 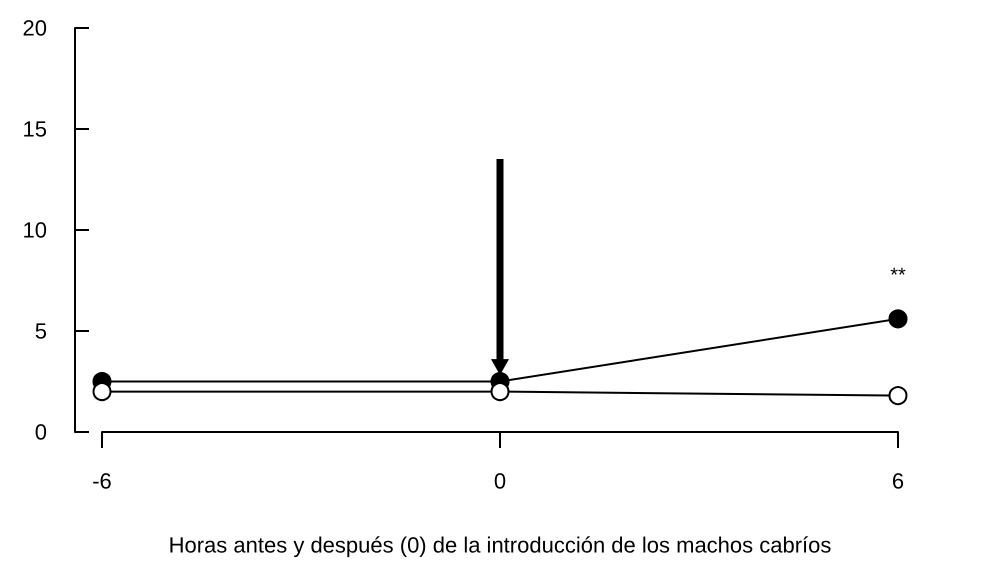 What do you see at coordinates (34, 230) in the screenshot?
I see `y-tick-label: 10` at bounding box center [34, 230].